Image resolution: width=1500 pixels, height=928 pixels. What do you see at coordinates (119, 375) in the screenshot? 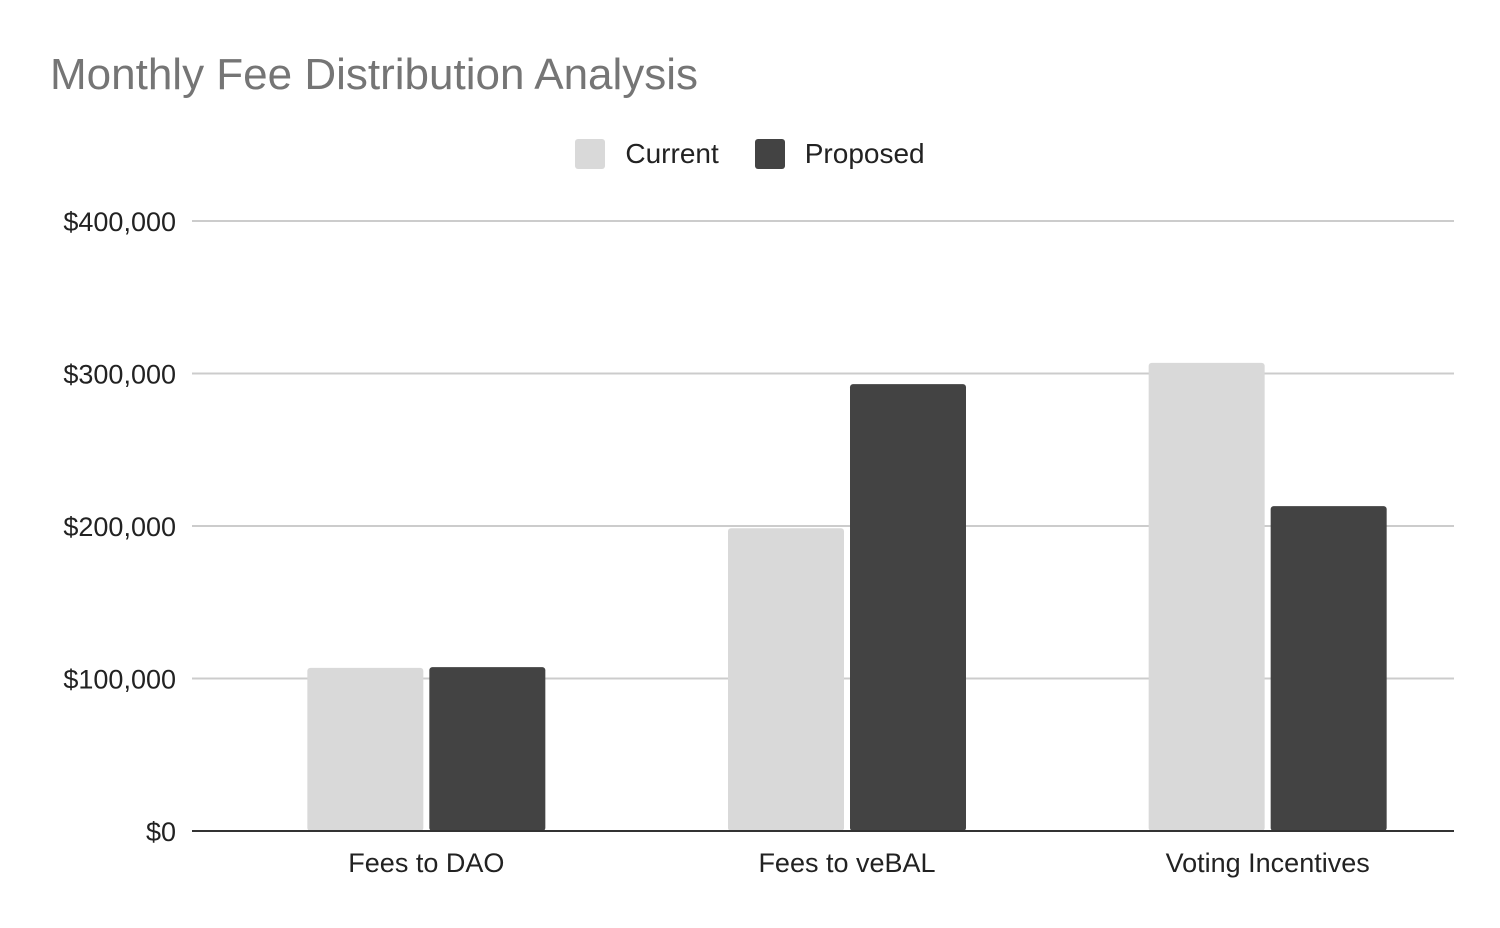
I see `y-tick-label: $300,000` at bounding box center [119, 375].